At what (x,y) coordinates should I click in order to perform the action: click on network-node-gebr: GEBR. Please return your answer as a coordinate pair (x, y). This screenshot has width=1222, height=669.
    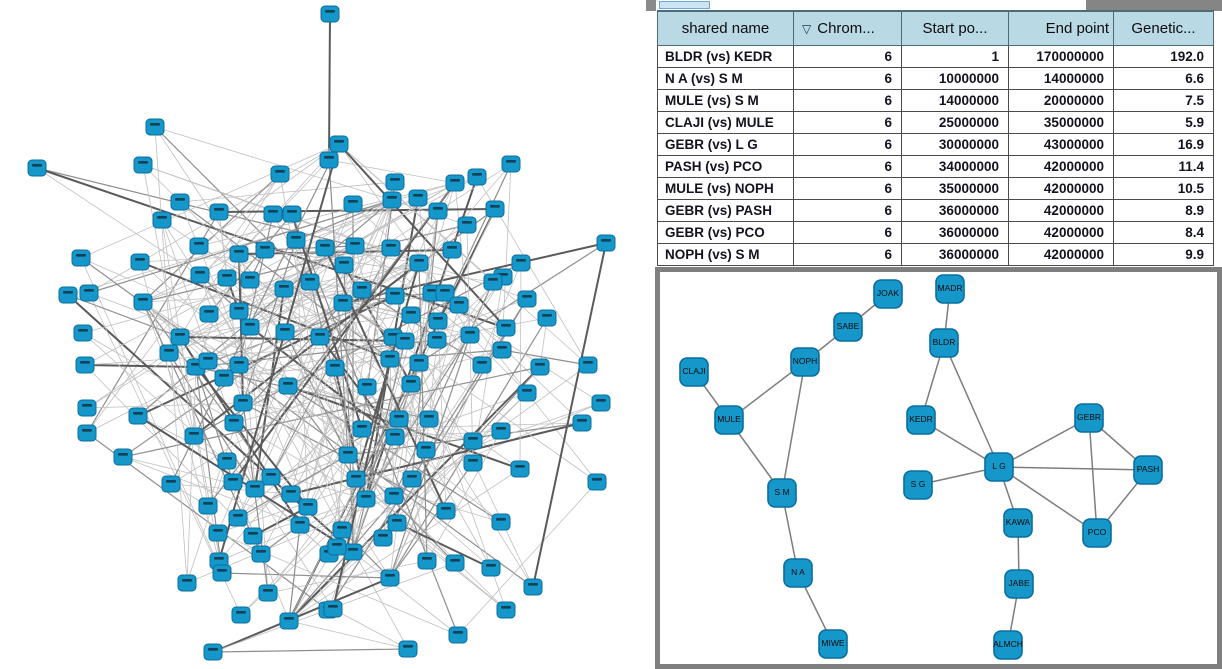
    Looking at the image, I should click on (1089, 418).